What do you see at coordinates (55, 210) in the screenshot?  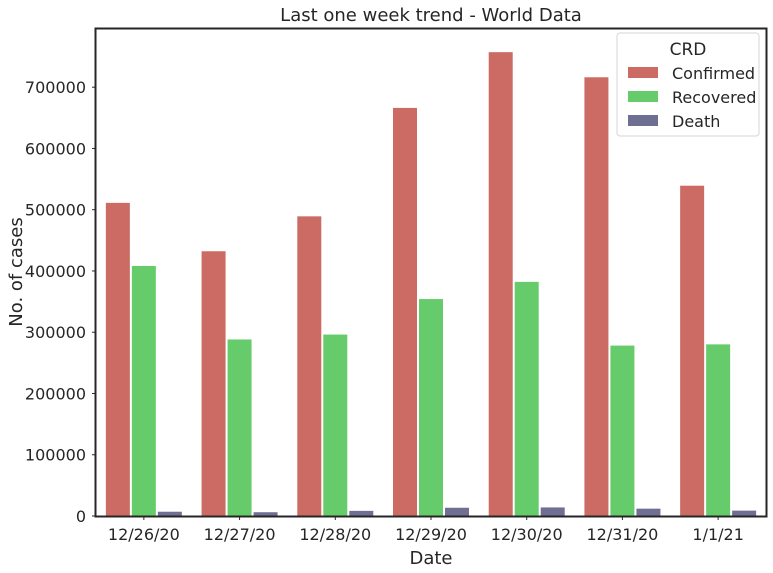 I see `y-tick-label: 500000` at bounding box center [55, 210].